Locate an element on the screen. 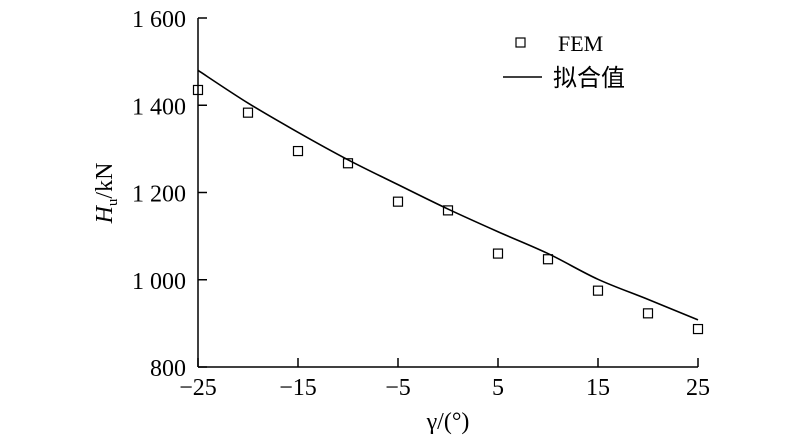  y-axis-label-symbol: H is located at coordinates (105, 214).